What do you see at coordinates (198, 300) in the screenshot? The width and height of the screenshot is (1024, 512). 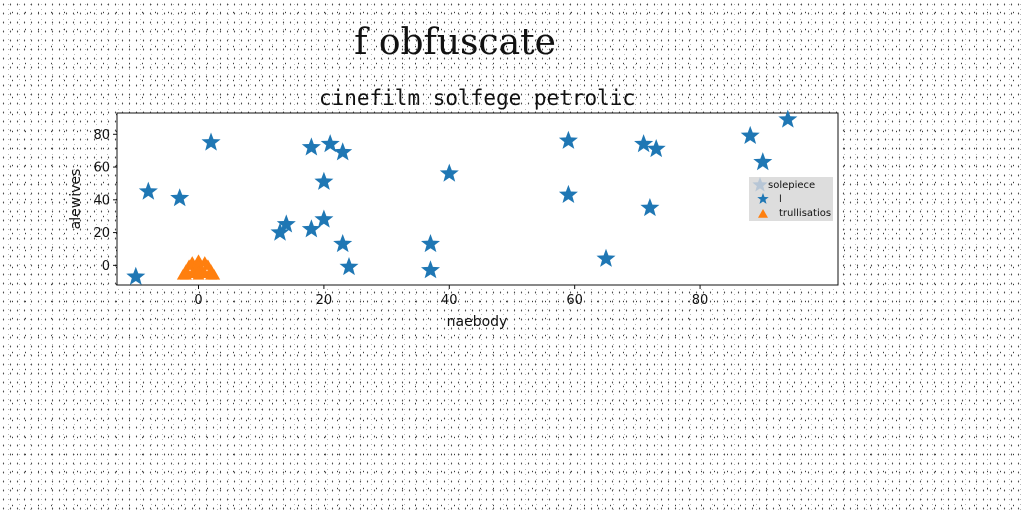 I see `x-tick-label: 0` at bounding box center [198, 300].